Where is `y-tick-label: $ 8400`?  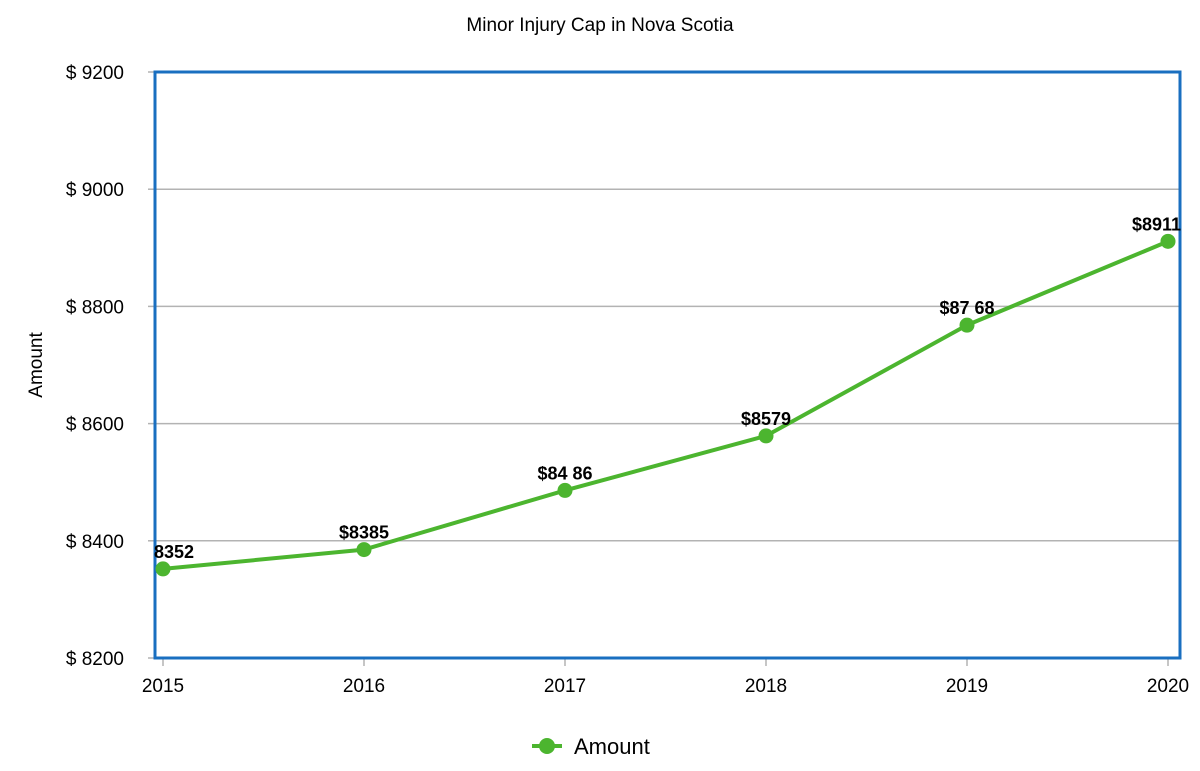 y-tick-label: $ 8400 is located at coordinates (95, 542).